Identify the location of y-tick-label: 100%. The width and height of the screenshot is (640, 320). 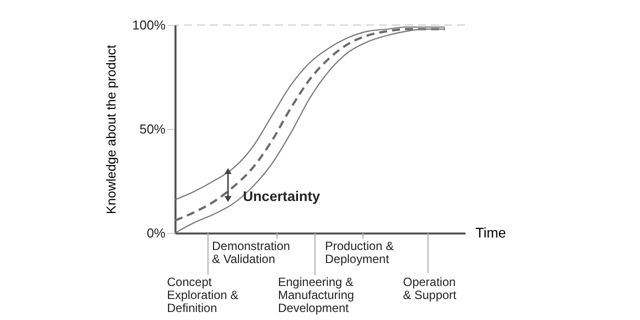
(149, 25).